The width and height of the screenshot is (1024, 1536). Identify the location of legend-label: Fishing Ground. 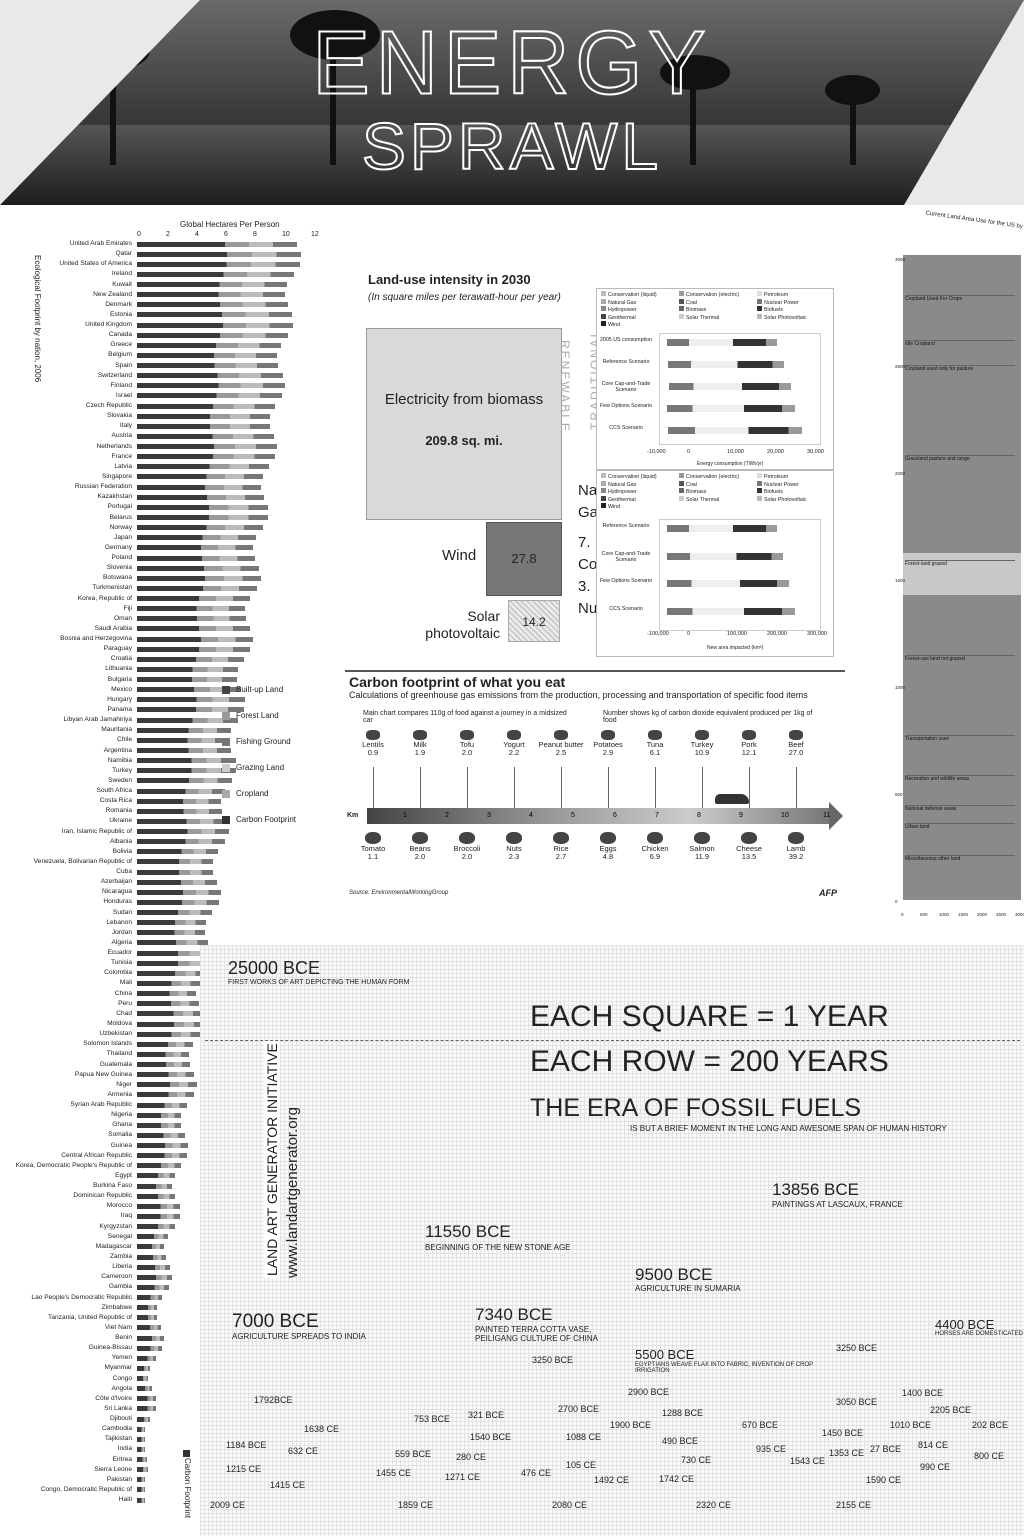
(263, 741).